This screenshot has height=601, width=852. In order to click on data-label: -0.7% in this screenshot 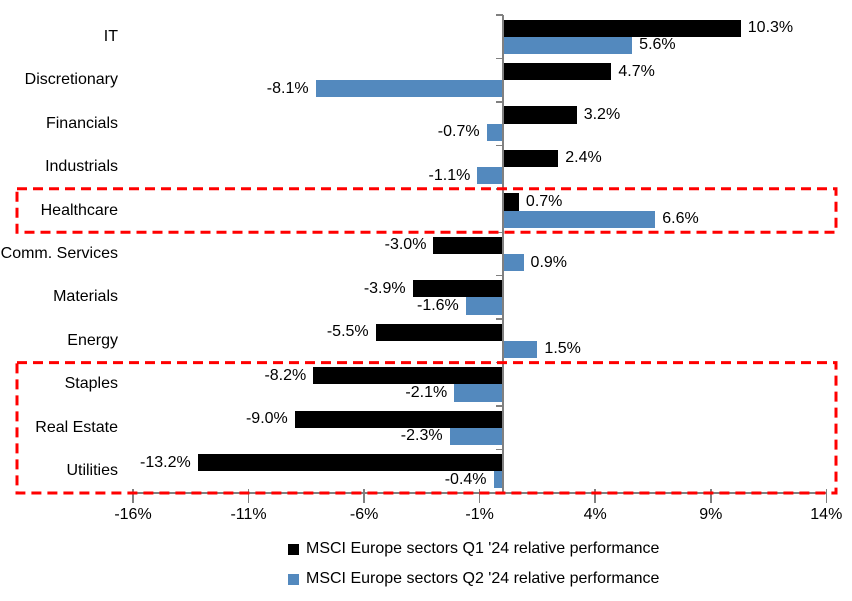, I will do `click(458, 132)`.